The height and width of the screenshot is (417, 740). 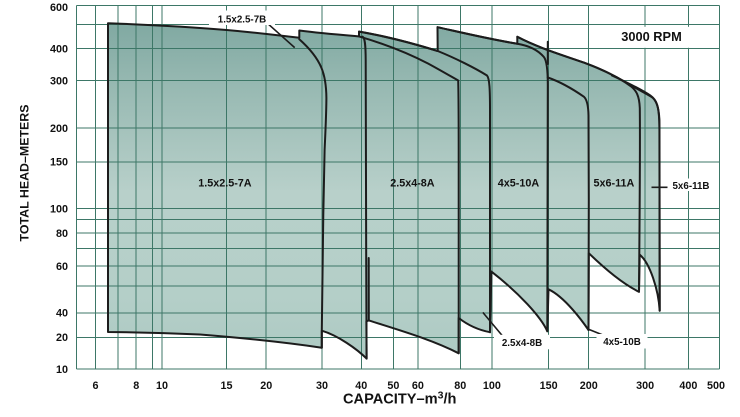 What do you see at coordinates (242, 19) in the screenshot?
I see `svg-text: 1.5x2.5-7B` at bounding box center [242, 19].